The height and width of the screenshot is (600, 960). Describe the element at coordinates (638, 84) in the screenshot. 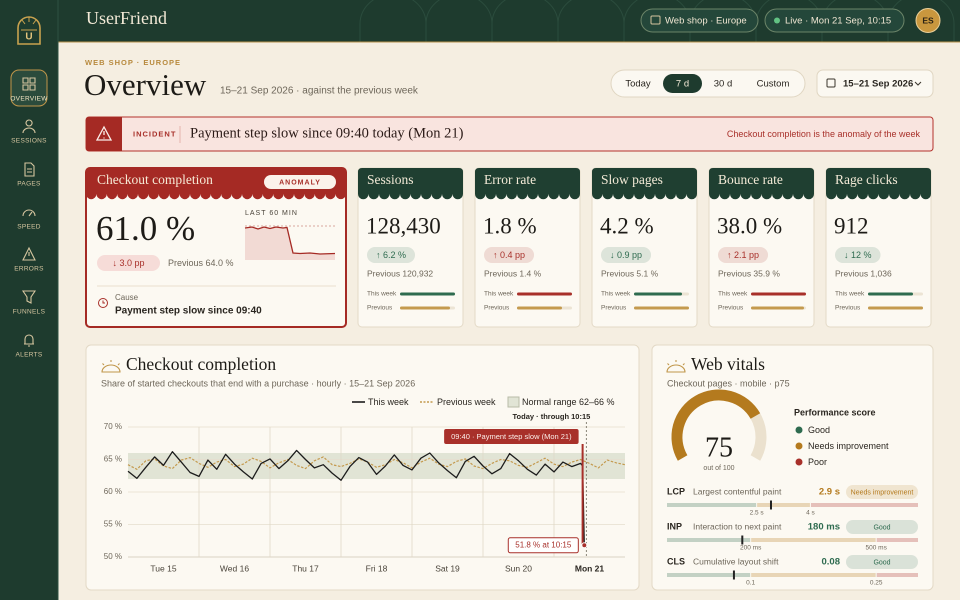

I see `range-tab: Today` at that location.